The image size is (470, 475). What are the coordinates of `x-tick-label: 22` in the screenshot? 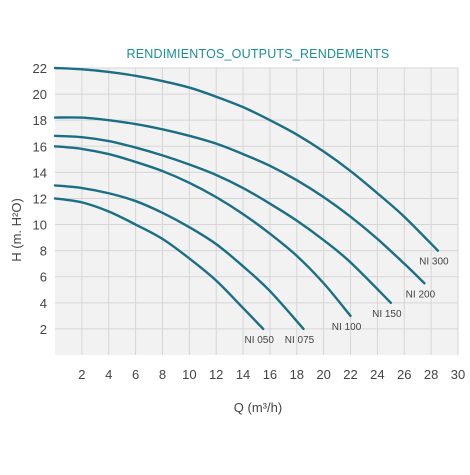 It's located at (350, 374).